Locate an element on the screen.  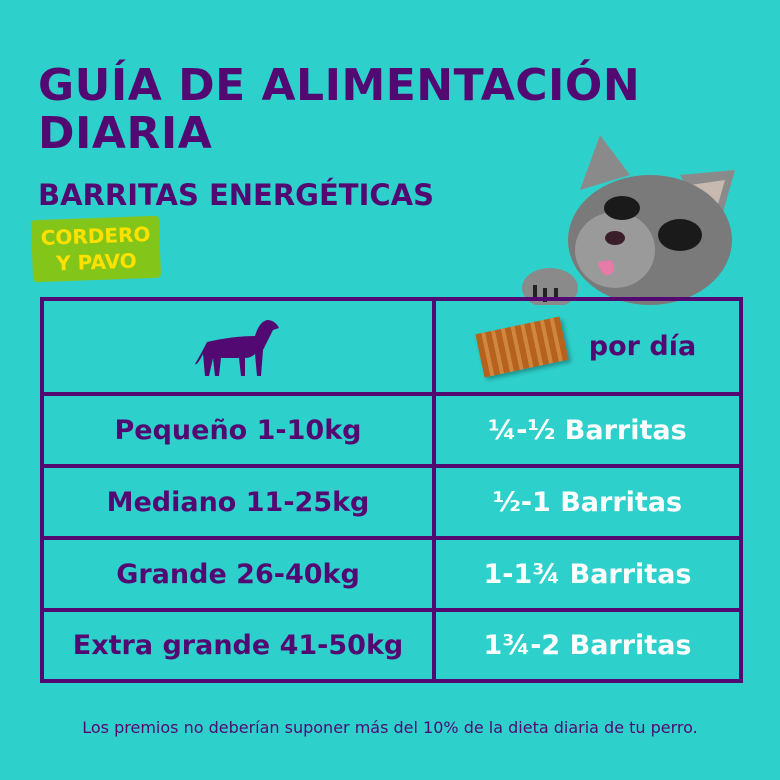
amount-cell: ¼-½ Barritas is located at coordinates (587, 430).